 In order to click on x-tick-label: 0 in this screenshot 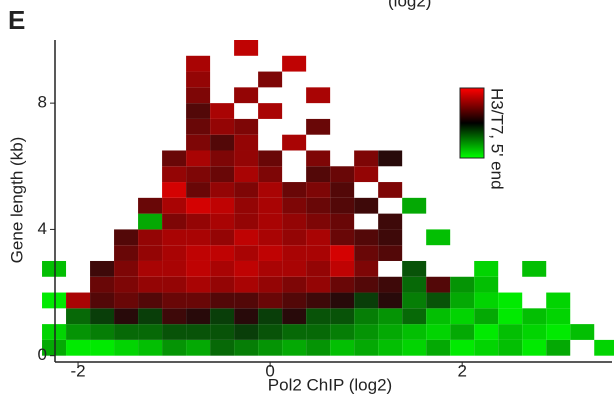, I will do `click(269, 370)`.